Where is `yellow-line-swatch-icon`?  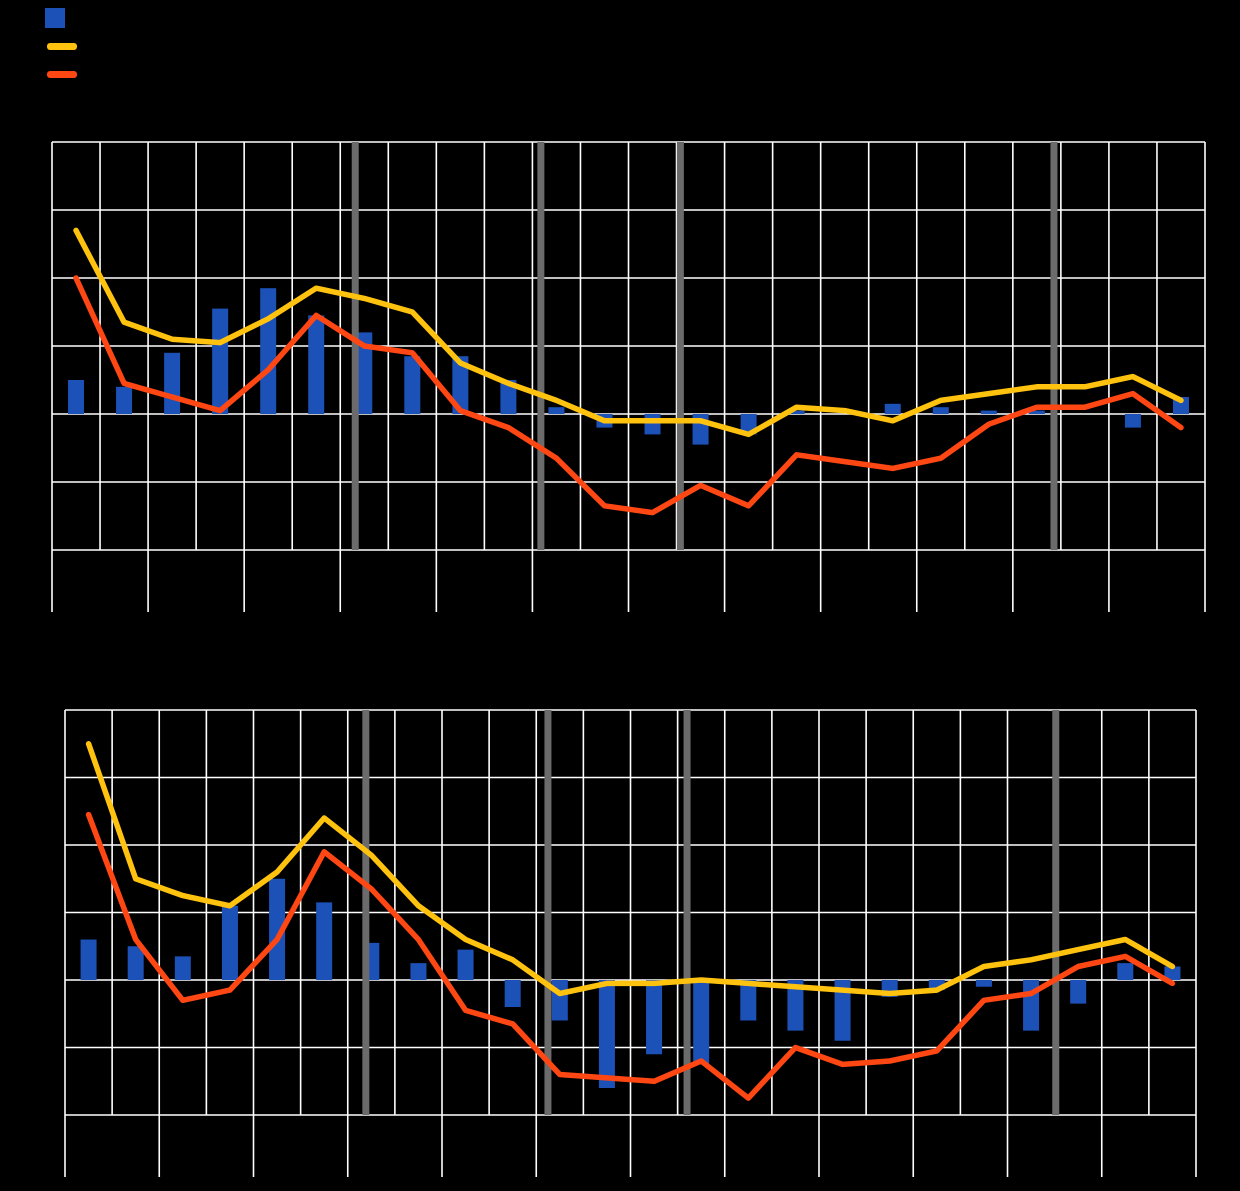
yellow-line-swatch-icon is located at coordinates (62, 46).